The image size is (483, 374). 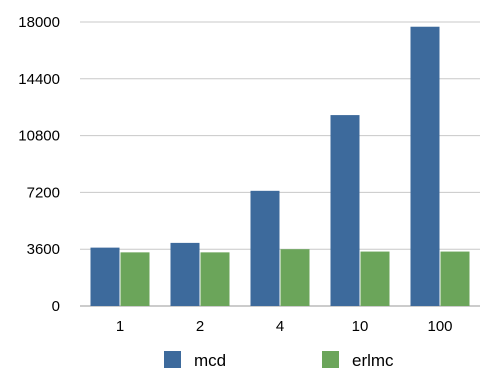 I want to click on x-axis-ticks: 1 2 4 10 100, so click(x=284, y=326).